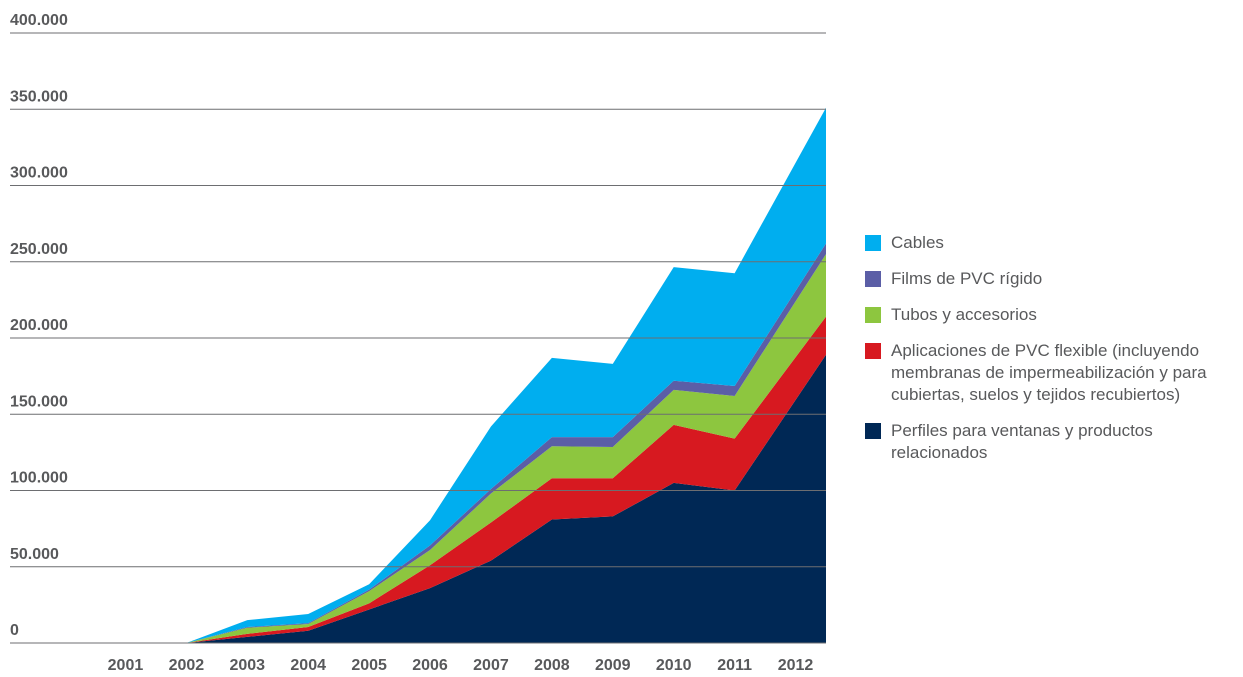 The height and width of the screenshot is (677, 1243). I want to click on x-tick-label: 2005, so click(369, 665).